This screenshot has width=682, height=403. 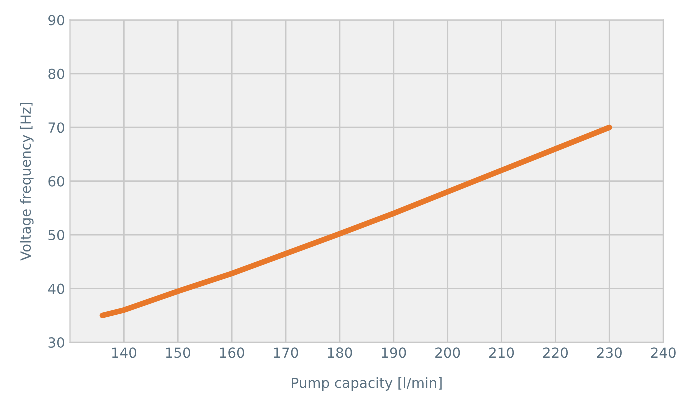 What do you see at coordinates (56, 181) in the screenshot?
I see `y-tick-label: 60` at bounding box center [56, 181].